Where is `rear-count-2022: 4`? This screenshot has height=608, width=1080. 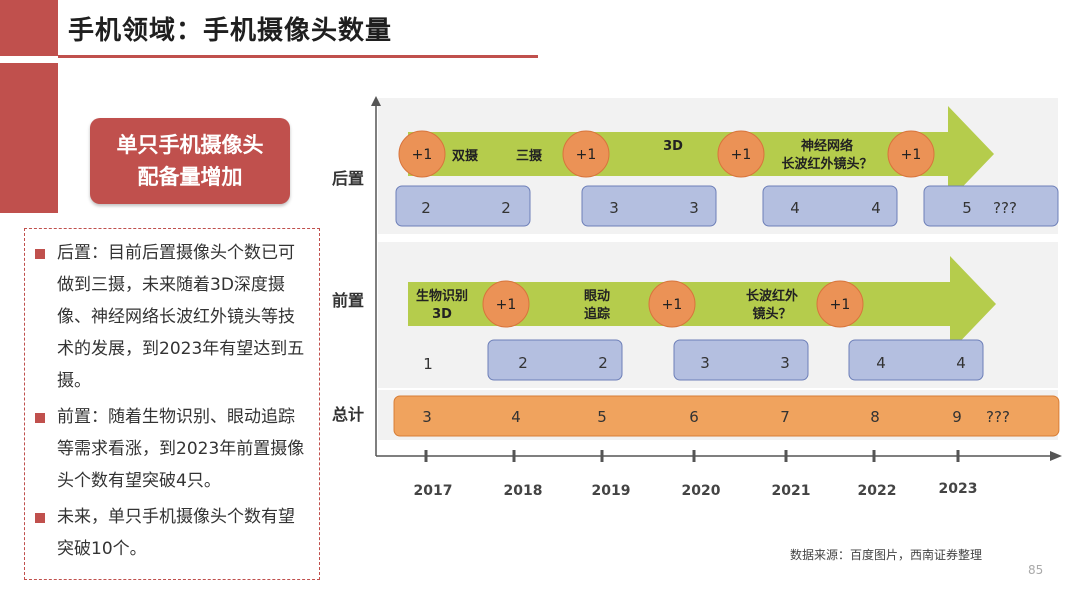 rear-count-2022: 4 is located at coordinates (876, 208).